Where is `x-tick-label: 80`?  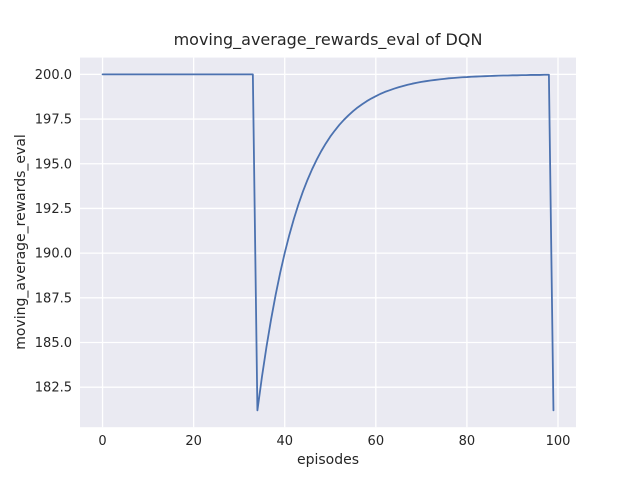 x-tick-label: 80 is located at coordinates (467, 441).